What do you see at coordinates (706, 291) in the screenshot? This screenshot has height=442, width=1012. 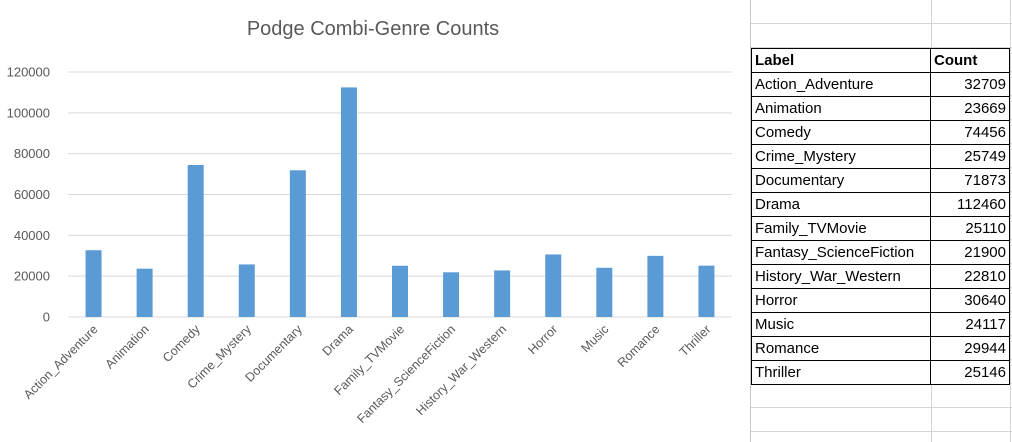 I see `bar-thriller` at bounding box center [706, 291].